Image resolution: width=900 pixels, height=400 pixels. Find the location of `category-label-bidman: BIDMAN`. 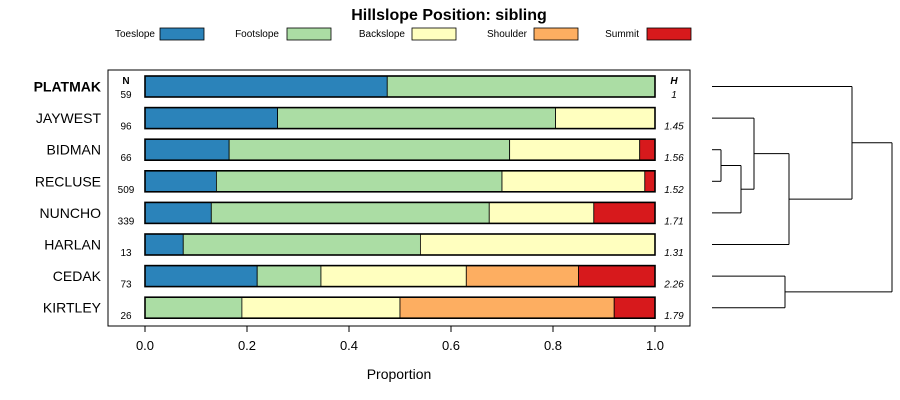

category-label-bidman: BIDMAN is located at coordinates (74, 150).